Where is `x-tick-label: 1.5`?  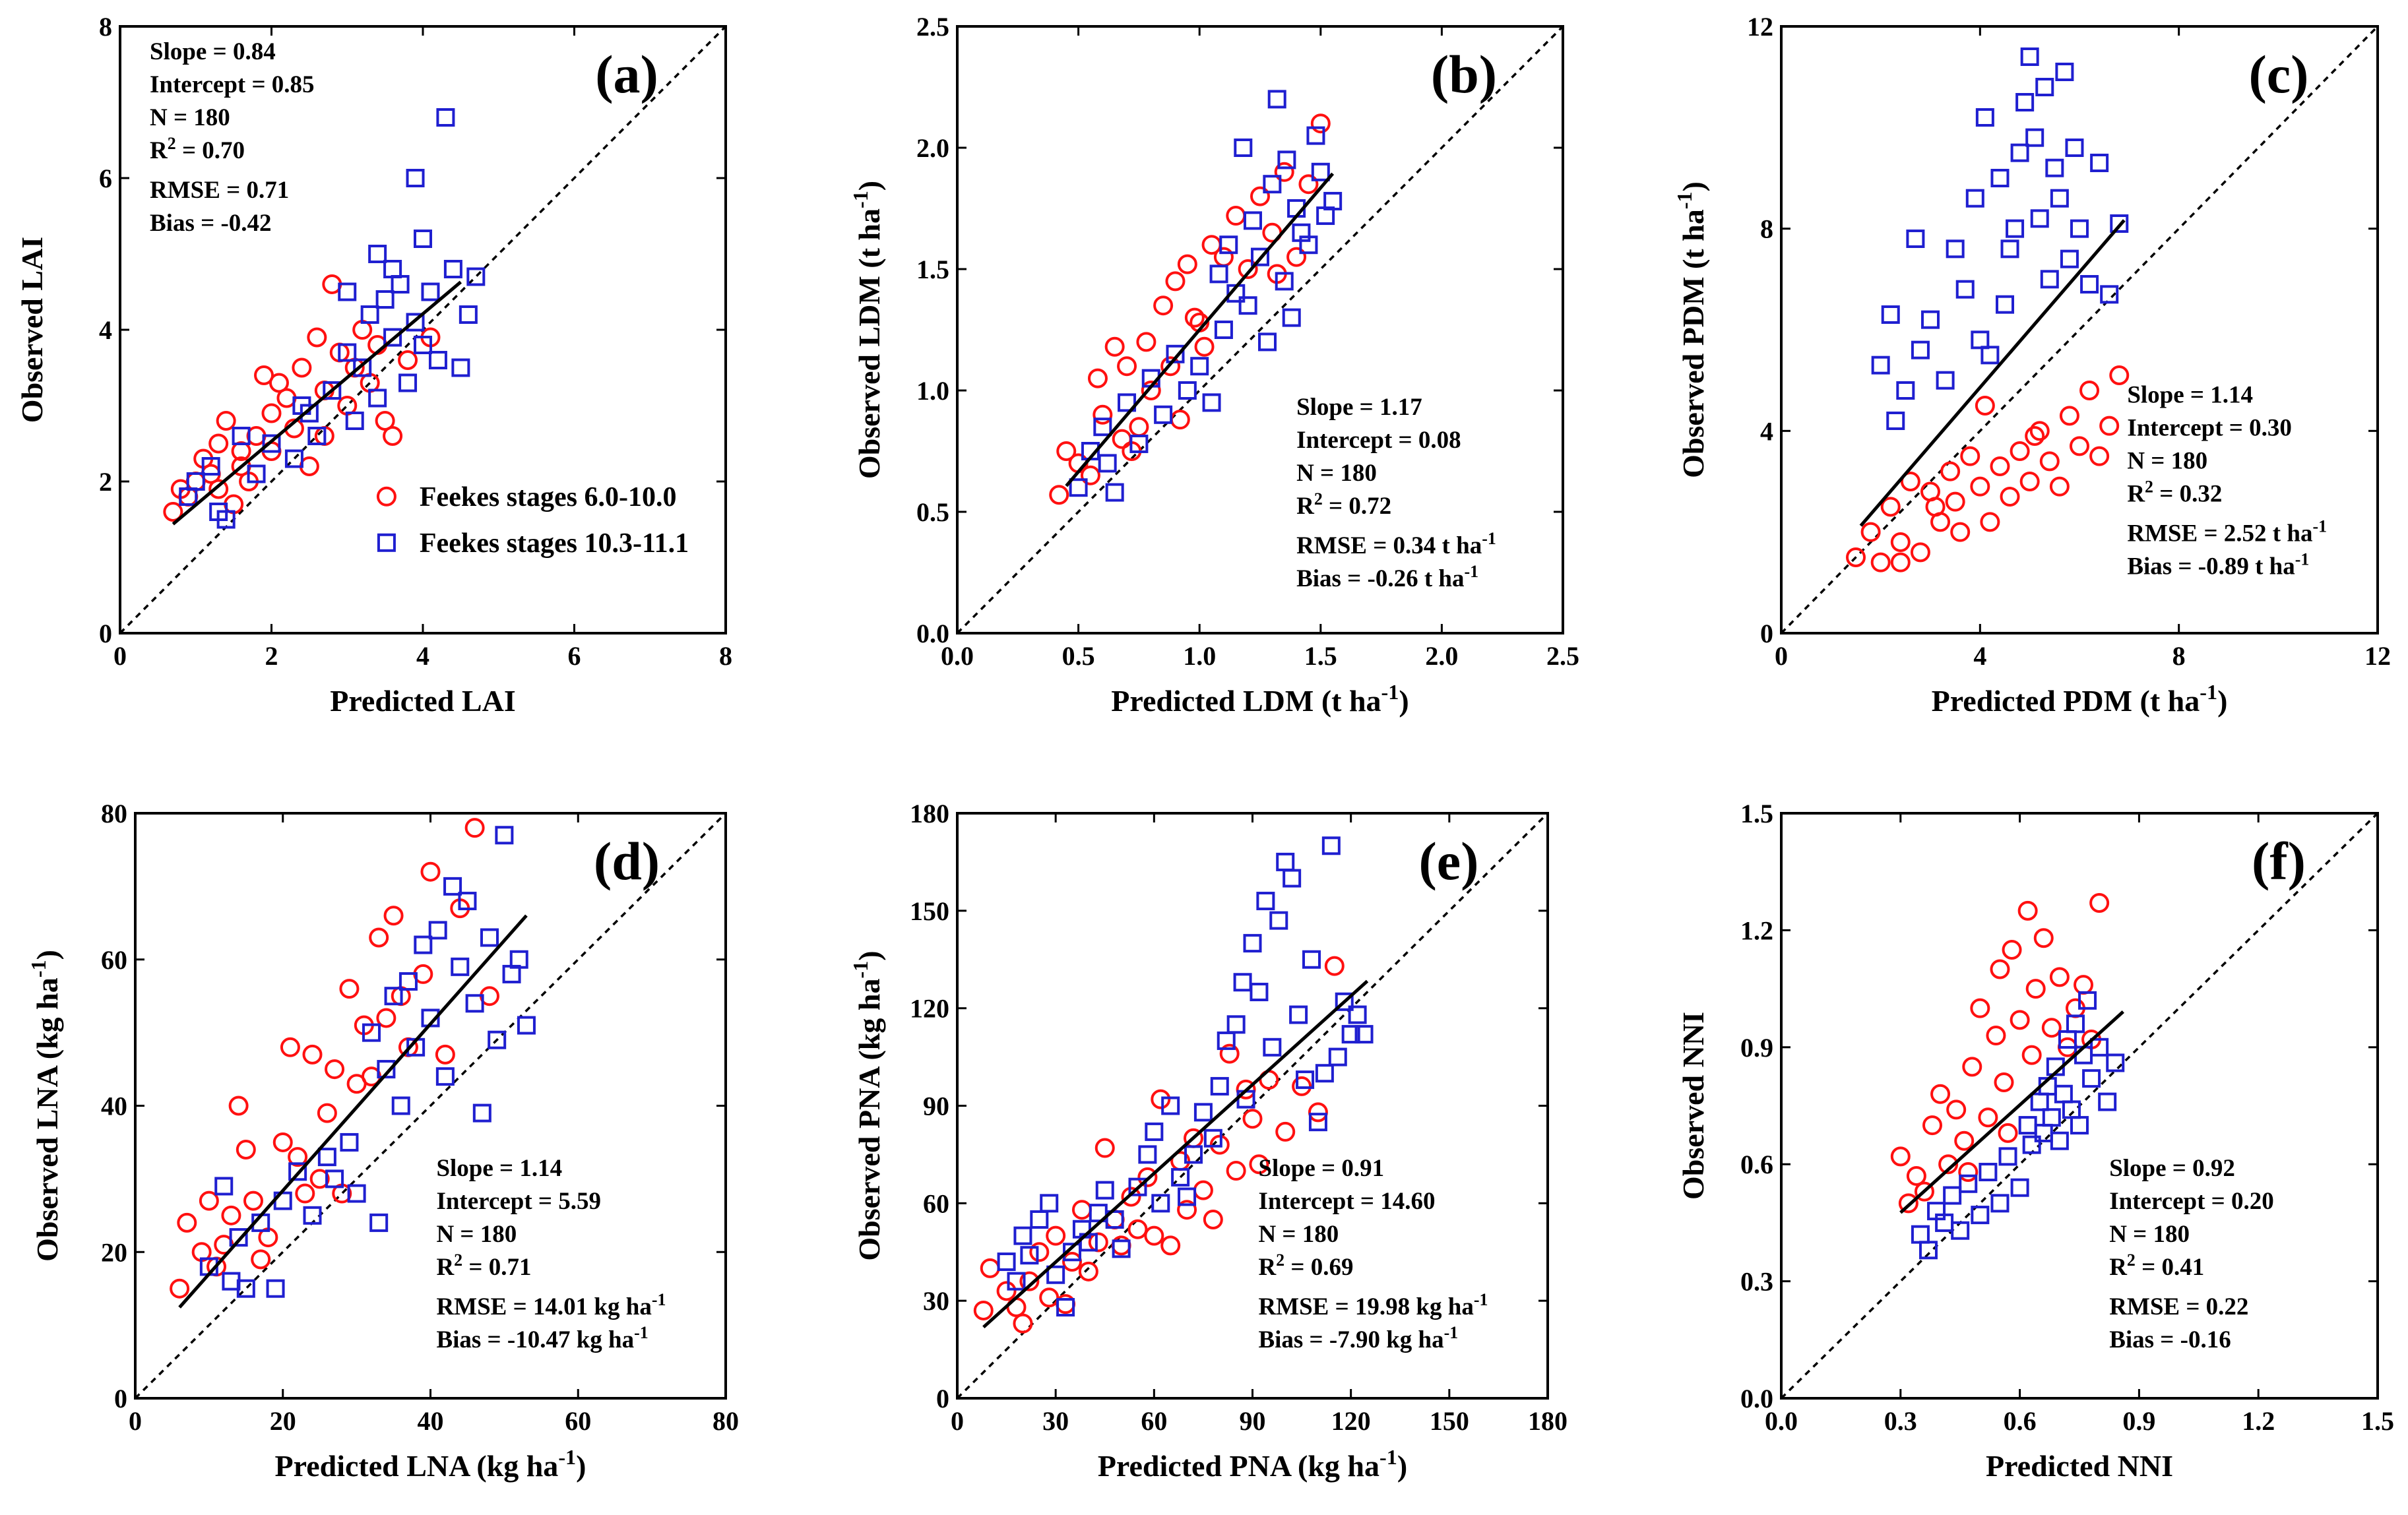
x-tick-label: 1.5 is located at coordinates (2377, 1421).